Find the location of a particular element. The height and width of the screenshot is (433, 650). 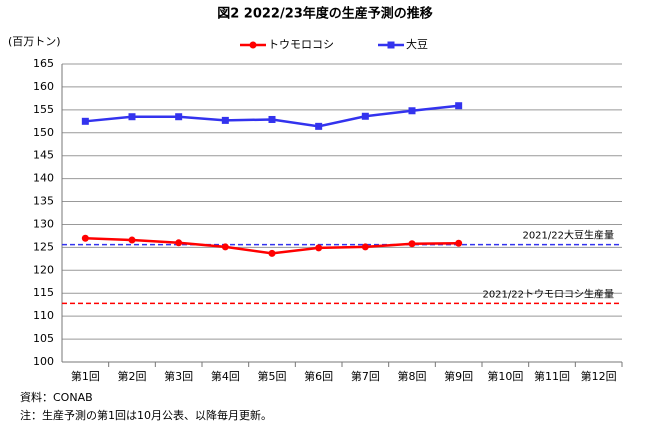

chart-title: 図2 2022/23年度の生産予測の推移 is located at coordinates (325, 14).